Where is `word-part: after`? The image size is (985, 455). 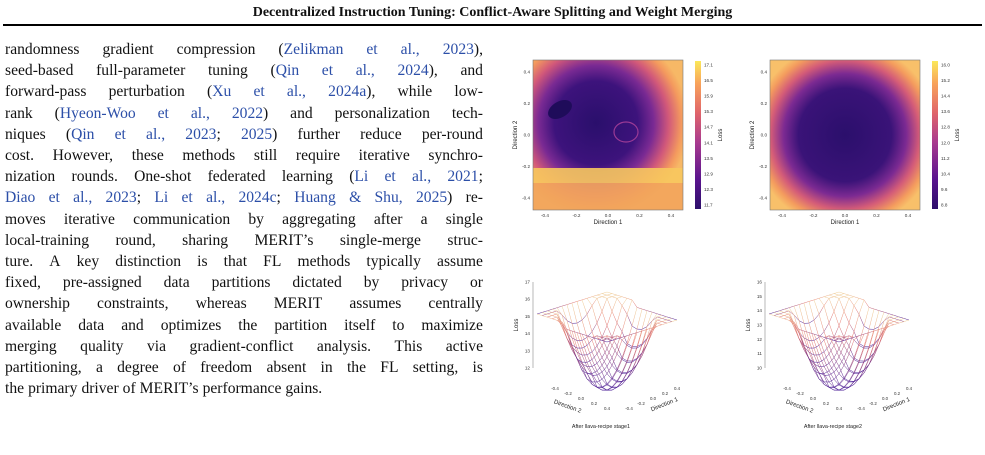
word-part: after is located at coordinates (388, 219).